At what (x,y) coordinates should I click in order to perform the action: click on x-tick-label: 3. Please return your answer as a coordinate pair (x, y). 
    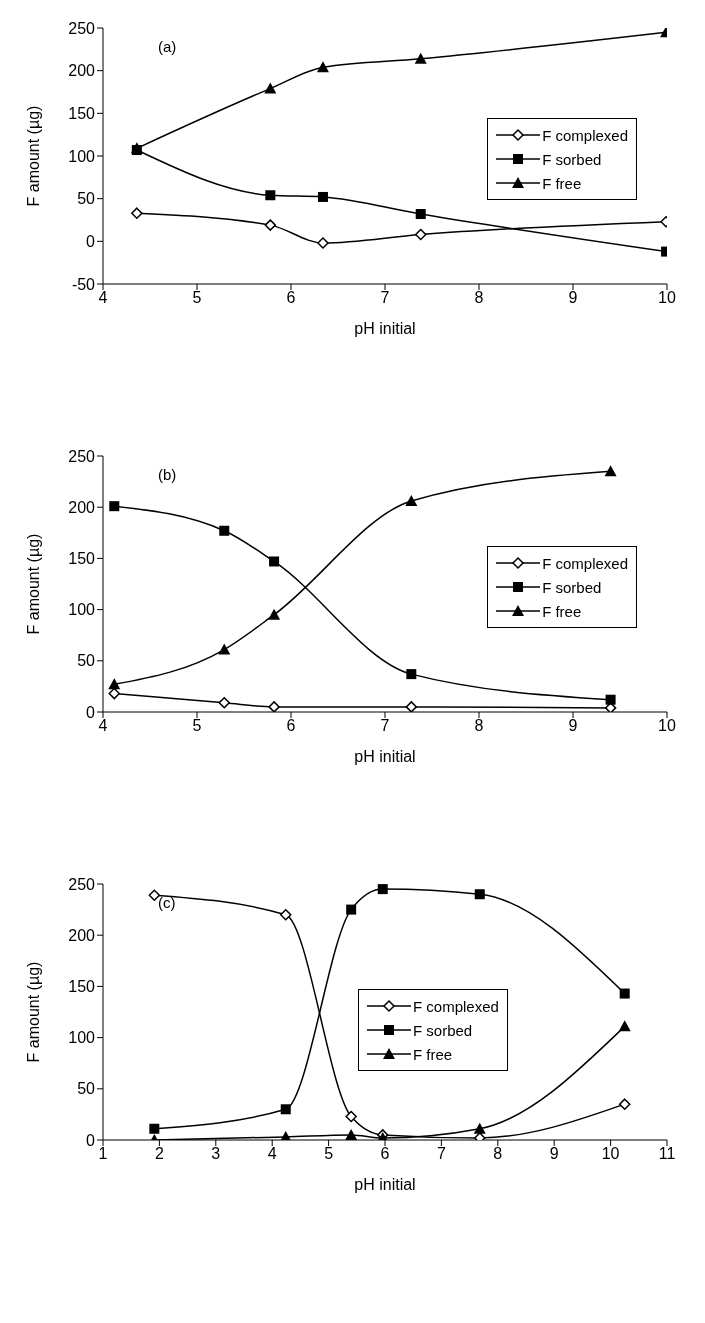
    Looking at the image, I should click on (216, 1154).